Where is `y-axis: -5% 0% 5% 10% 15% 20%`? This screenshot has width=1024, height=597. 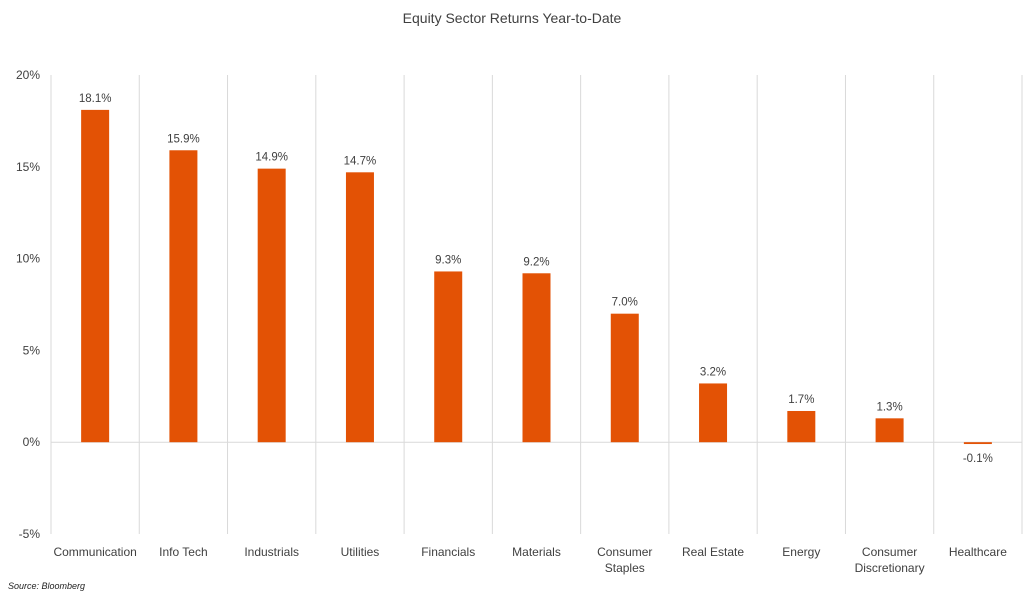 y-axis: -5% 0% 5% 10% 15% 20% is located at coordinates (28, 304).